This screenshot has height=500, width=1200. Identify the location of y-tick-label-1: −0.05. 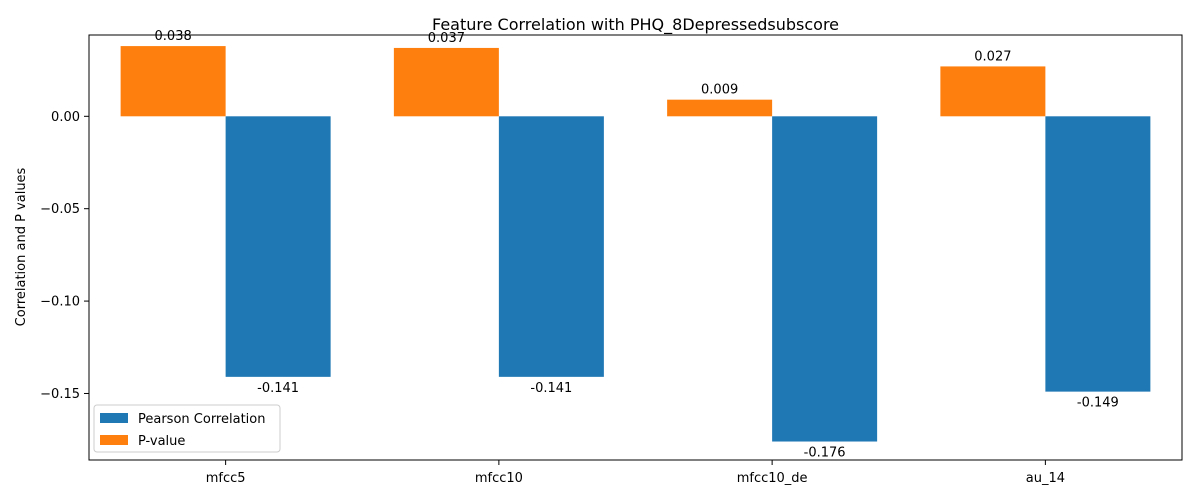
(60, 209).